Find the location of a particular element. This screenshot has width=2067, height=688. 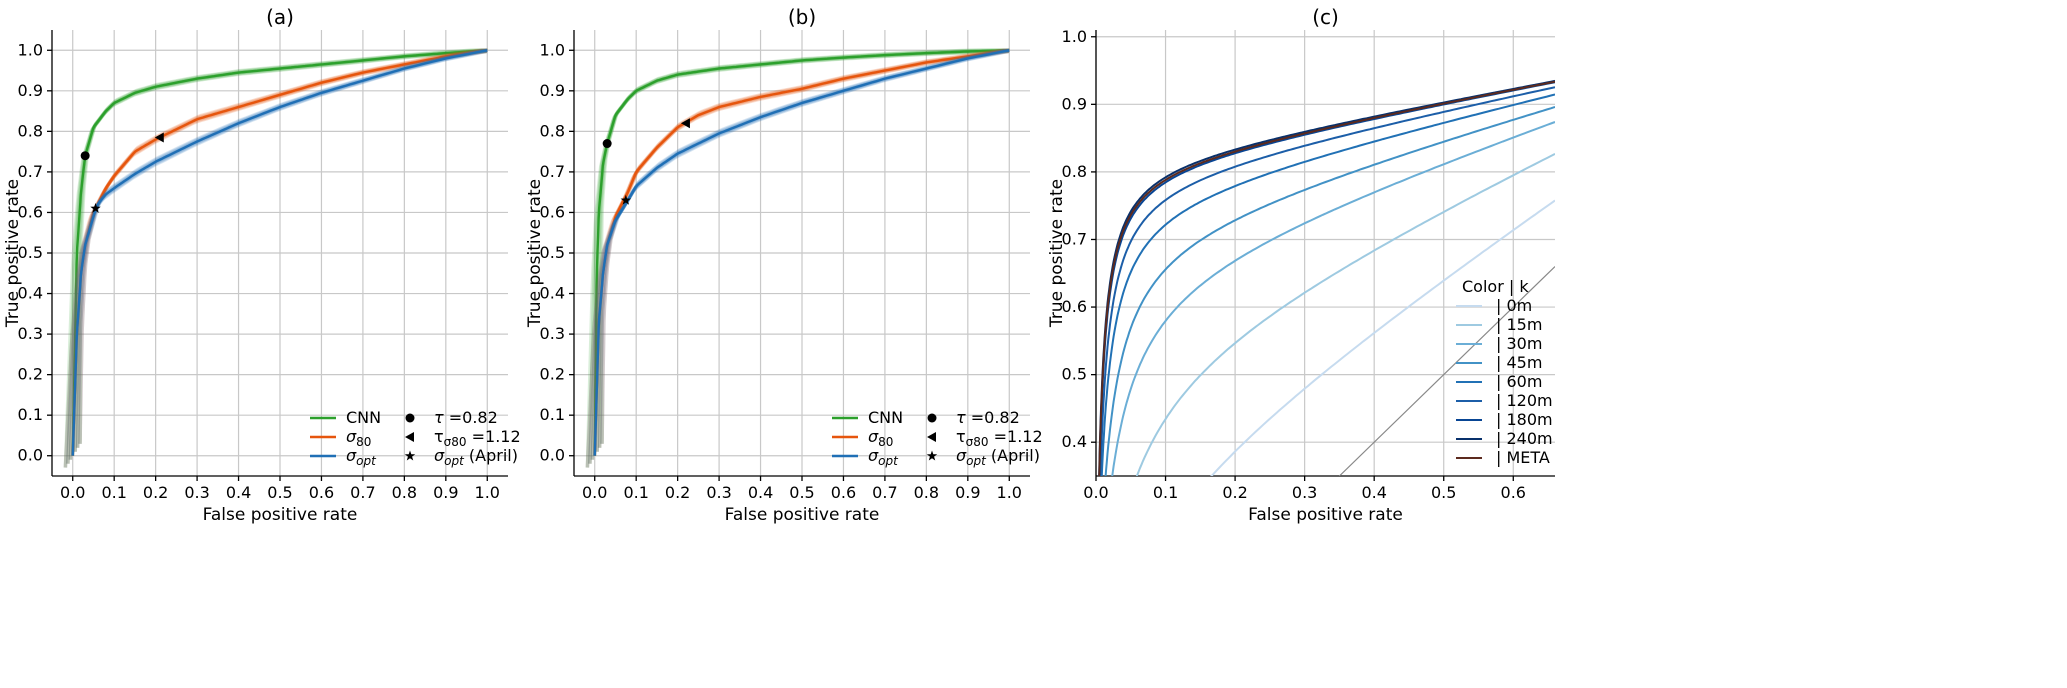

x-tick-label: 0.8 is located at coordinates (926, 492).